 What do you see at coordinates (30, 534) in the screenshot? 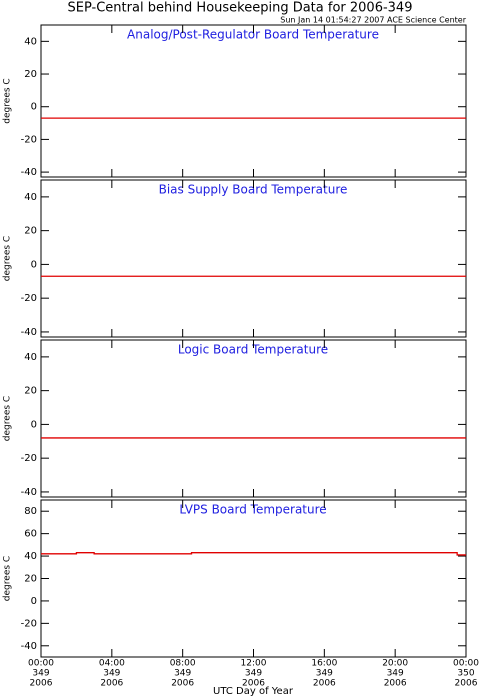
I see `y-tick-label: 60` at bounding box center [30, 534].